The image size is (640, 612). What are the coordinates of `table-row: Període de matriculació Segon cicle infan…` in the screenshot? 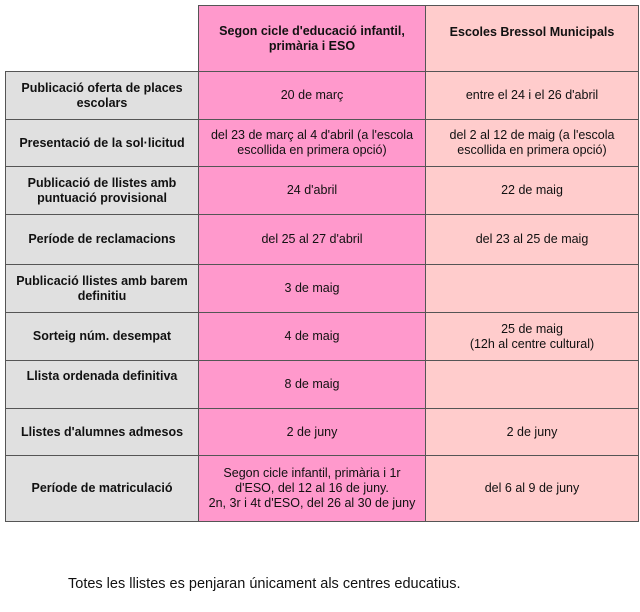 It's located at (322, 488).